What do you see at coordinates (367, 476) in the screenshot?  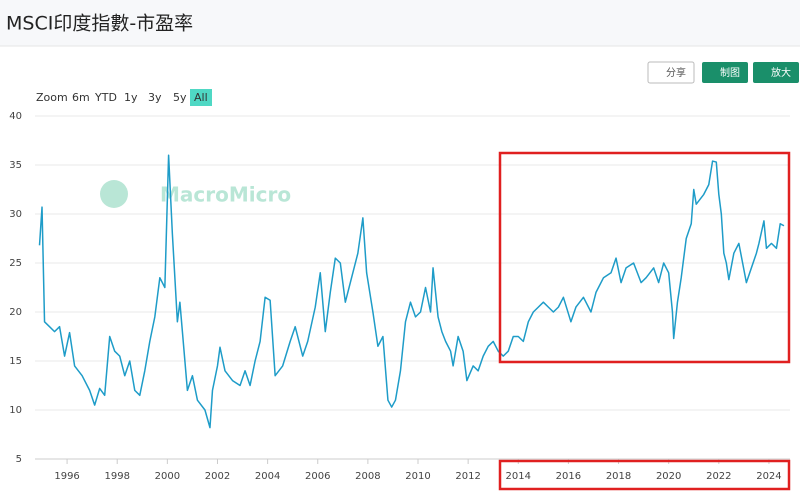 I see `x-tick-label: 2008` at bounding box center [367, 476].